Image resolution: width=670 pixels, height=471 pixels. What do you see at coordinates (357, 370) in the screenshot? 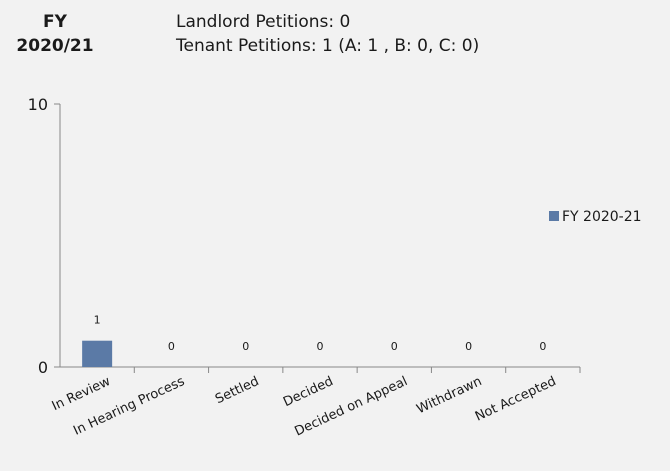
I see `x-axis-ticks` at bounding box center [357, 370].